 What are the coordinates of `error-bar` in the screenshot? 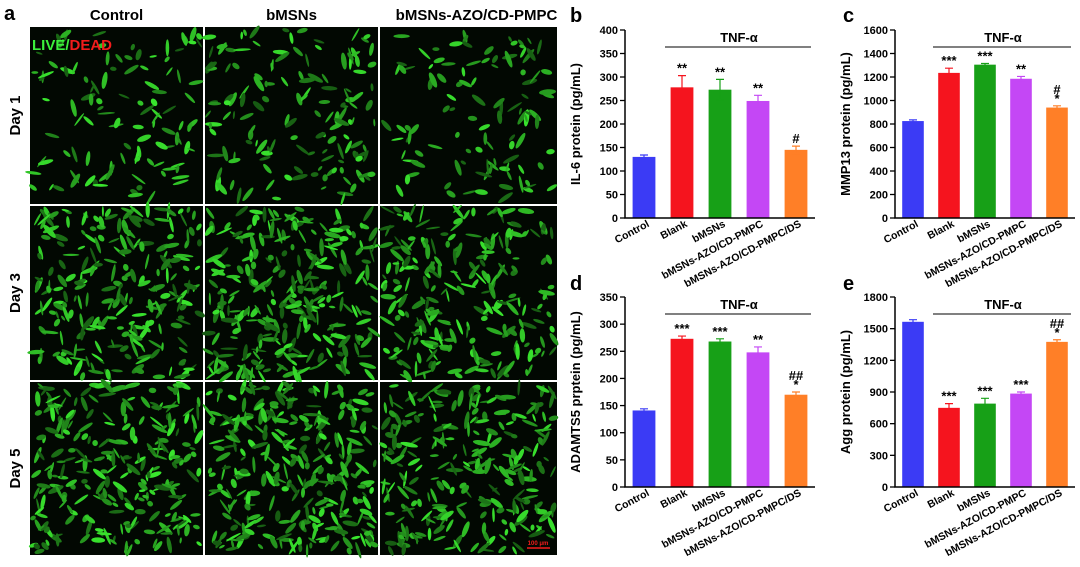 It's located at (720, 89).